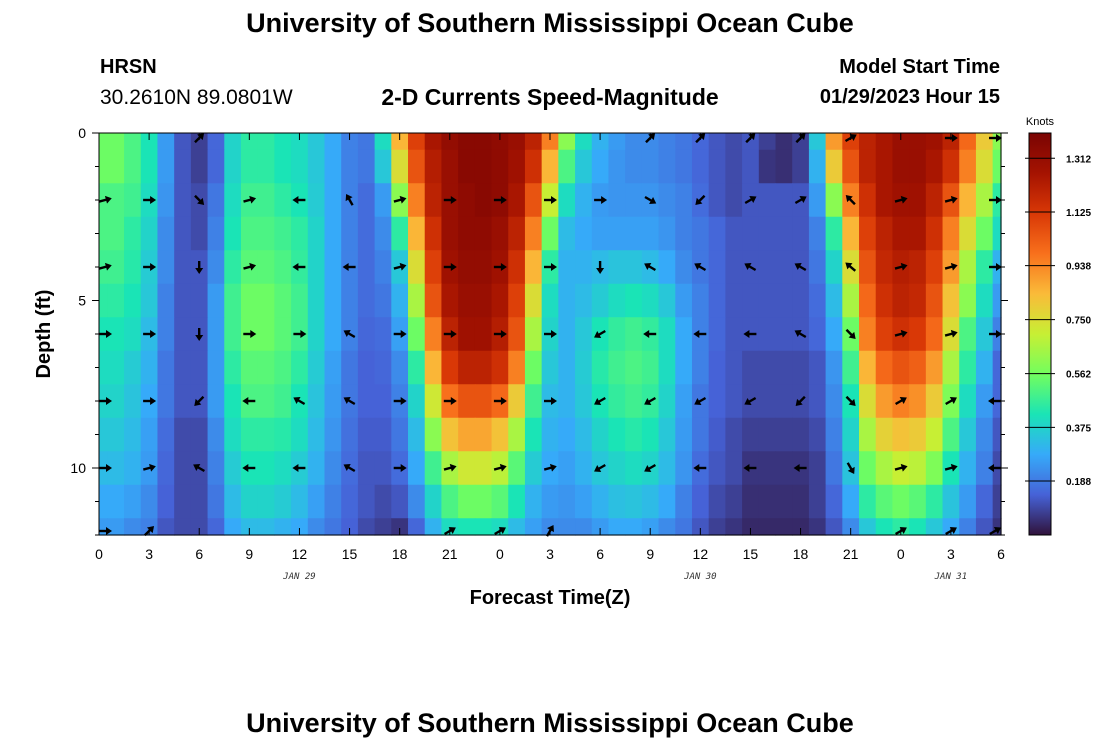 The height and width of the screenshot is (750, 1100). I want to click on chart-subtitle: 2-D Currents Speed-Magnitude, so click(550, 97).